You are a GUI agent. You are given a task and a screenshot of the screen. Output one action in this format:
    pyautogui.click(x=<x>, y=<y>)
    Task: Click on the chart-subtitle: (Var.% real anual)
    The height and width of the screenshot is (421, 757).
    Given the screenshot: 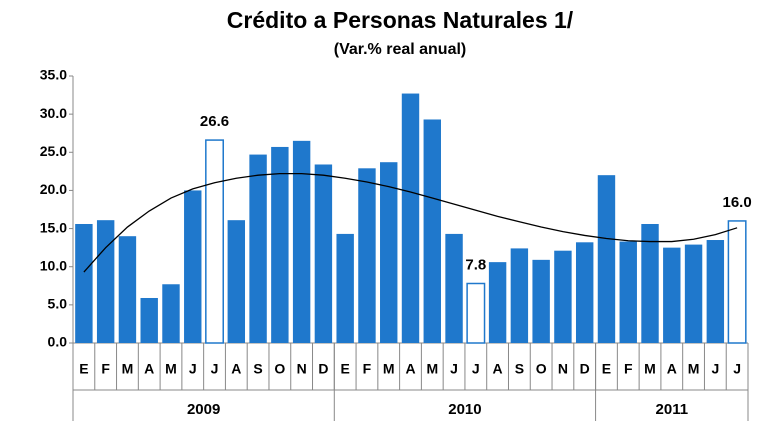 What is the action you would take?
    pyautogui.click(x=400, y=49)
    